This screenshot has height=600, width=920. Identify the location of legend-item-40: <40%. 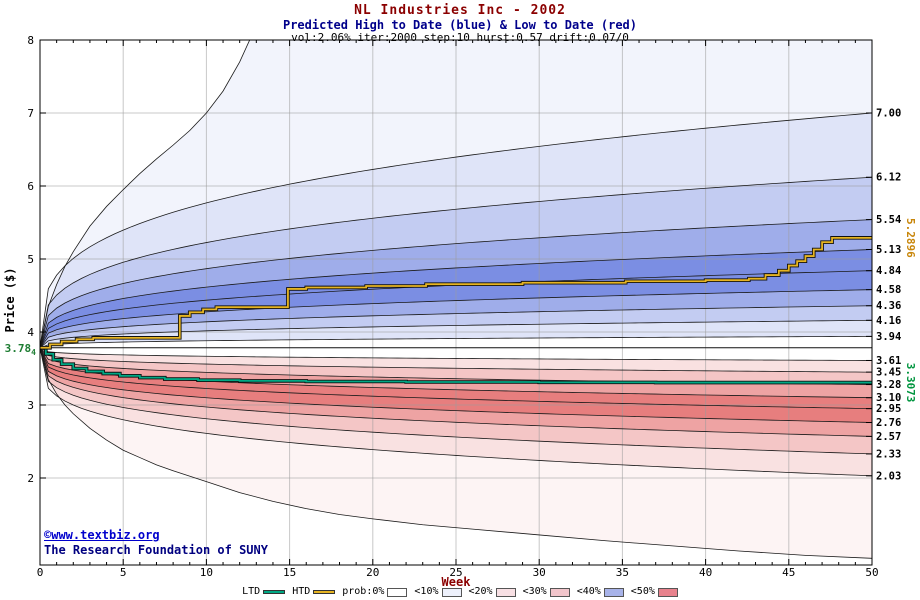
(600, 592).